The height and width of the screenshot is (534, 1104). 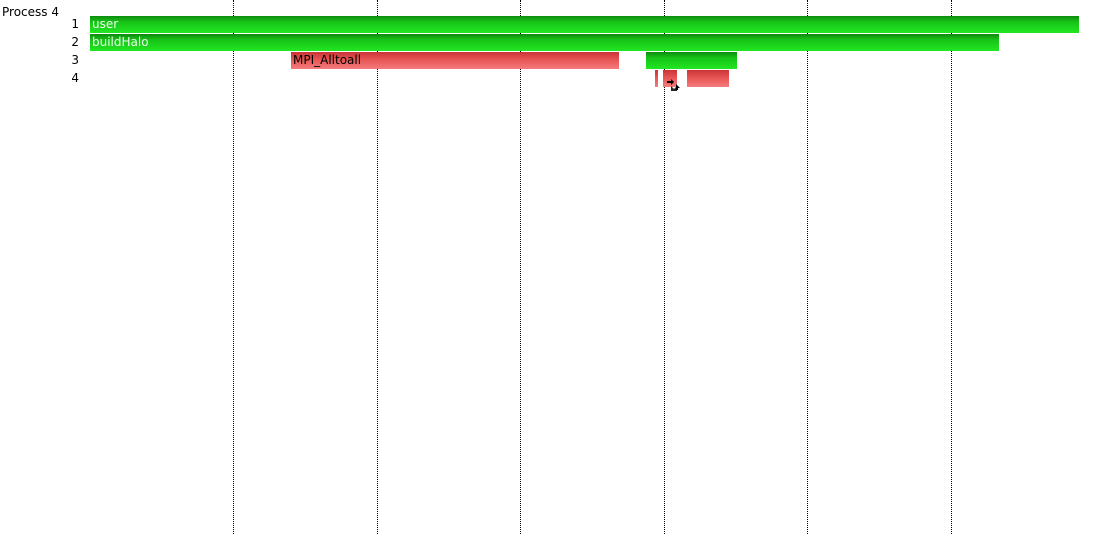 What do you see at coordinates (30, 12) in the screenshot?
I see `process-title: Process 4` at bounding box center [30, 12].